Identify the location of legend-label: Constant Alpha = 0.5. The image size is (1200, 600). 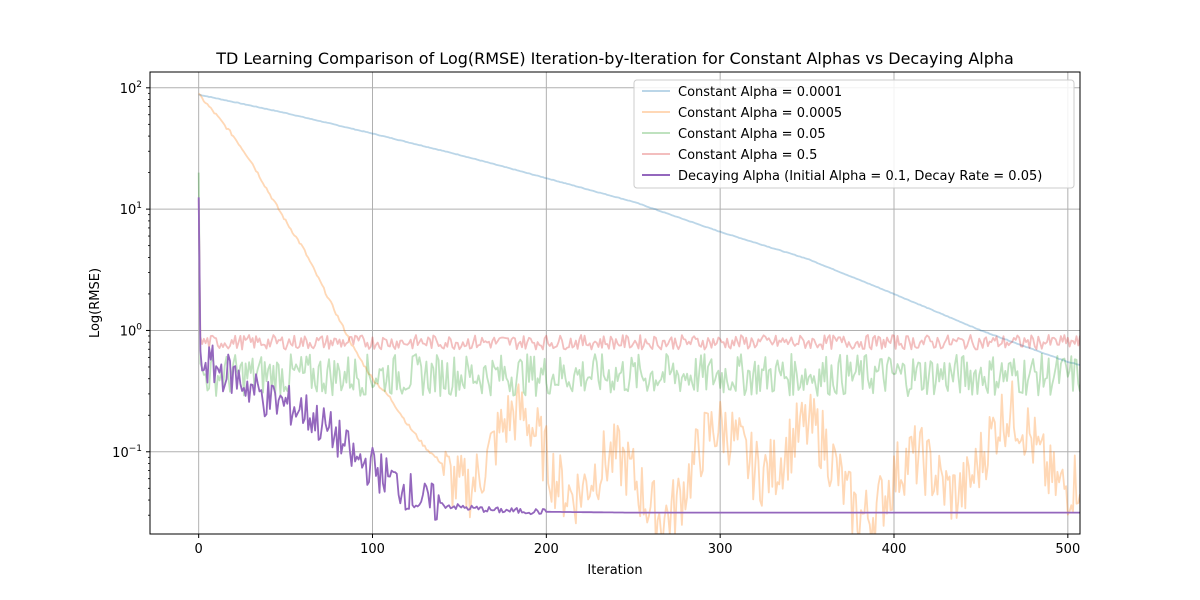
(747, 155).